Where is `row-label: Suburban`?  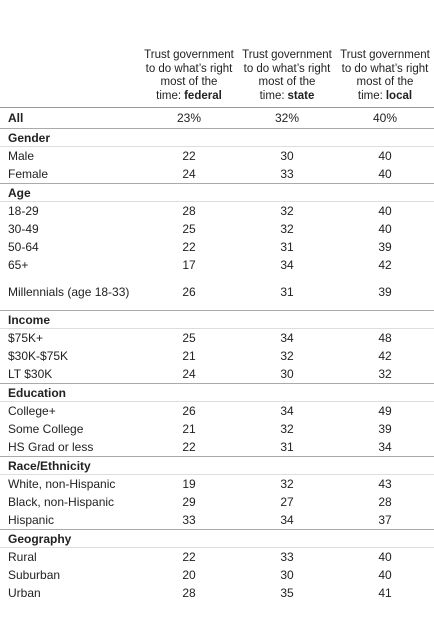 row-label: Suburban is located at coordinates (34, 575).